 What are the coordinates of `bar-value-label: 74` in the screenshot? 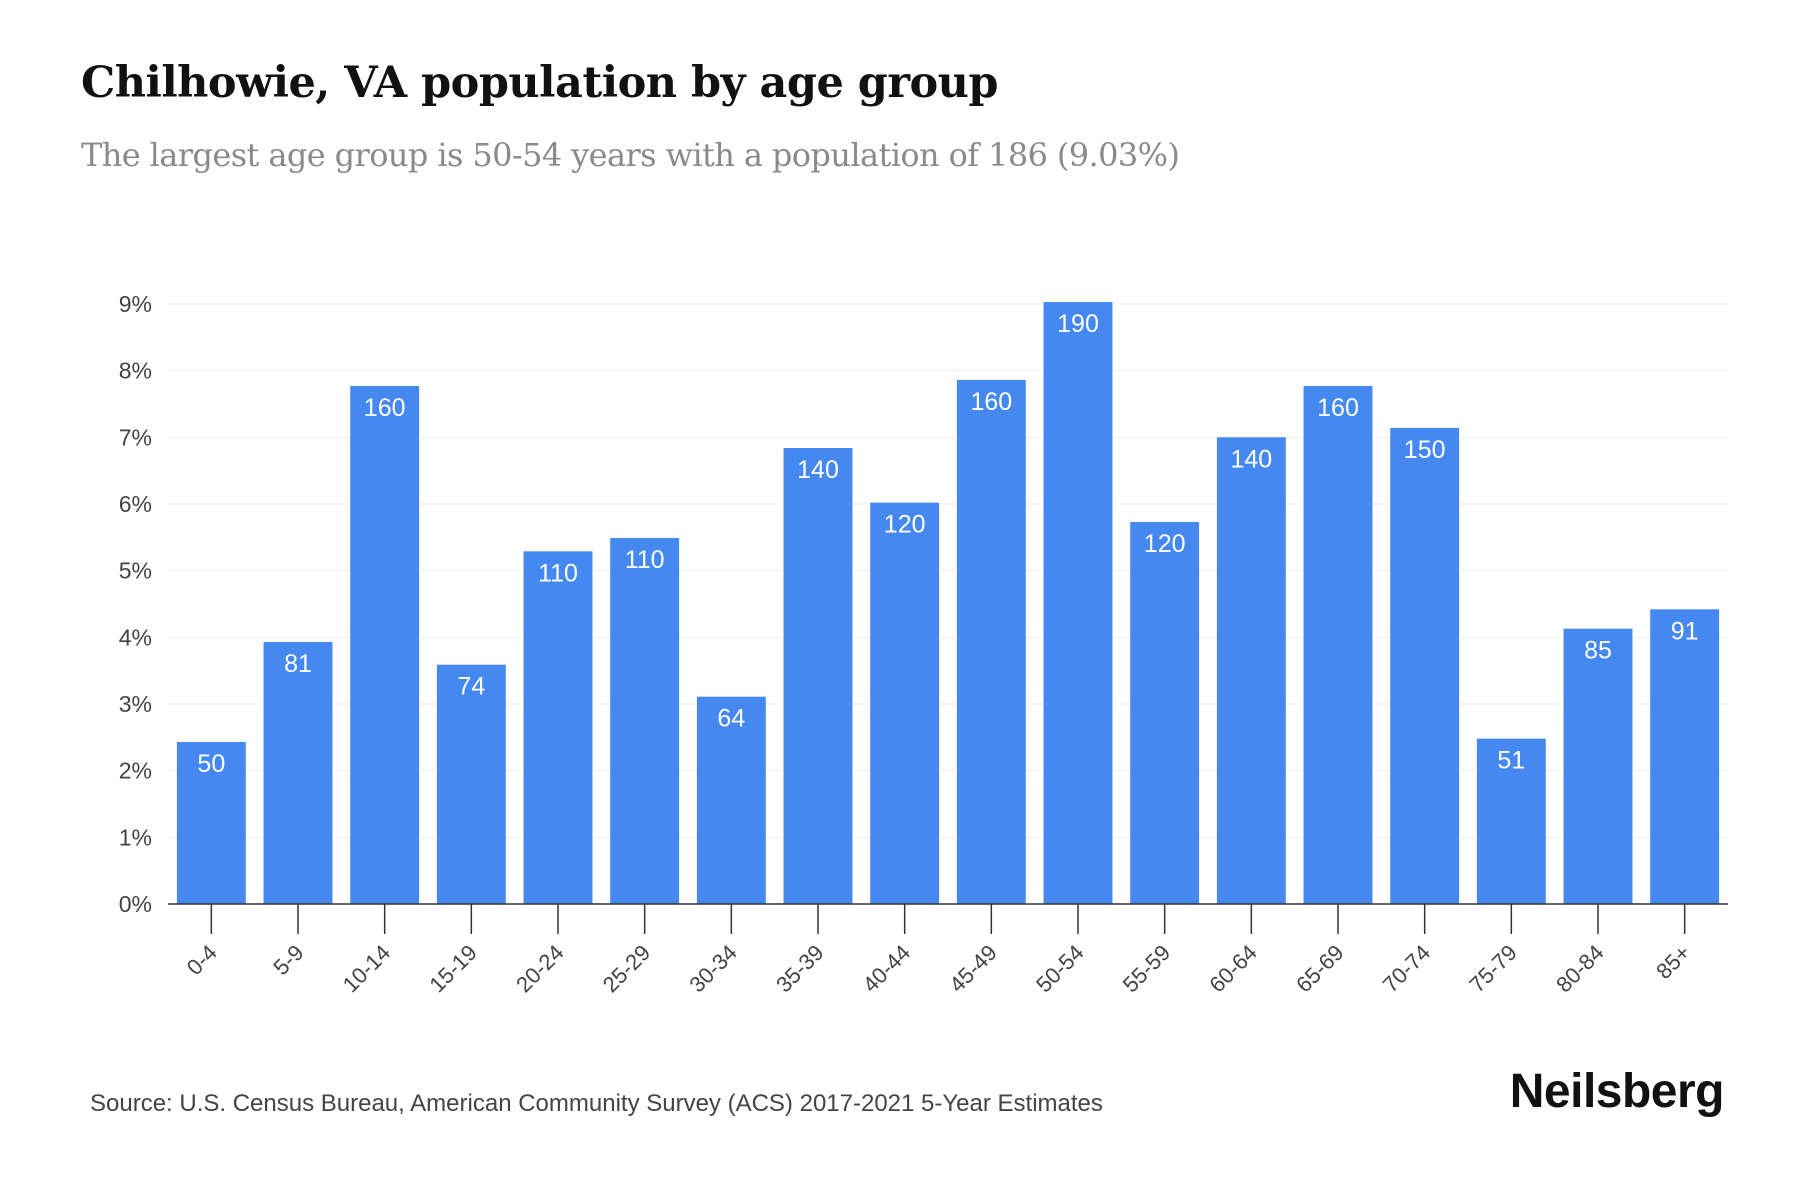 It's located at (471, 687).